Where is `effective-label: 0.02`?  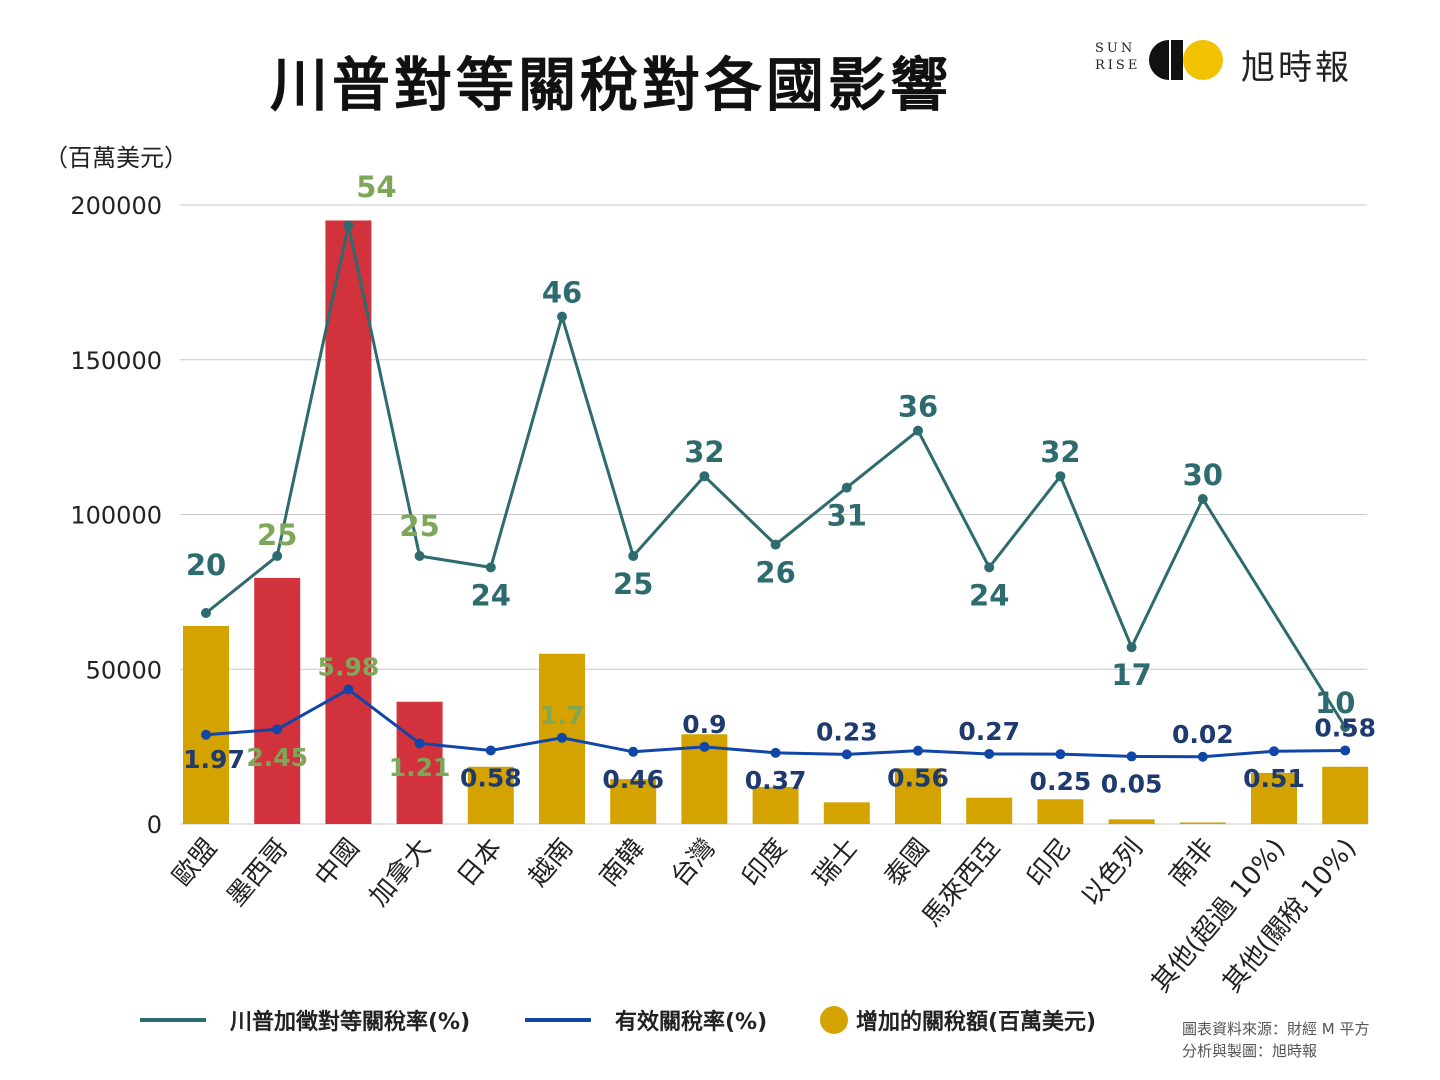 effective-label: 0.02 is located at coordinates (1203, 734).